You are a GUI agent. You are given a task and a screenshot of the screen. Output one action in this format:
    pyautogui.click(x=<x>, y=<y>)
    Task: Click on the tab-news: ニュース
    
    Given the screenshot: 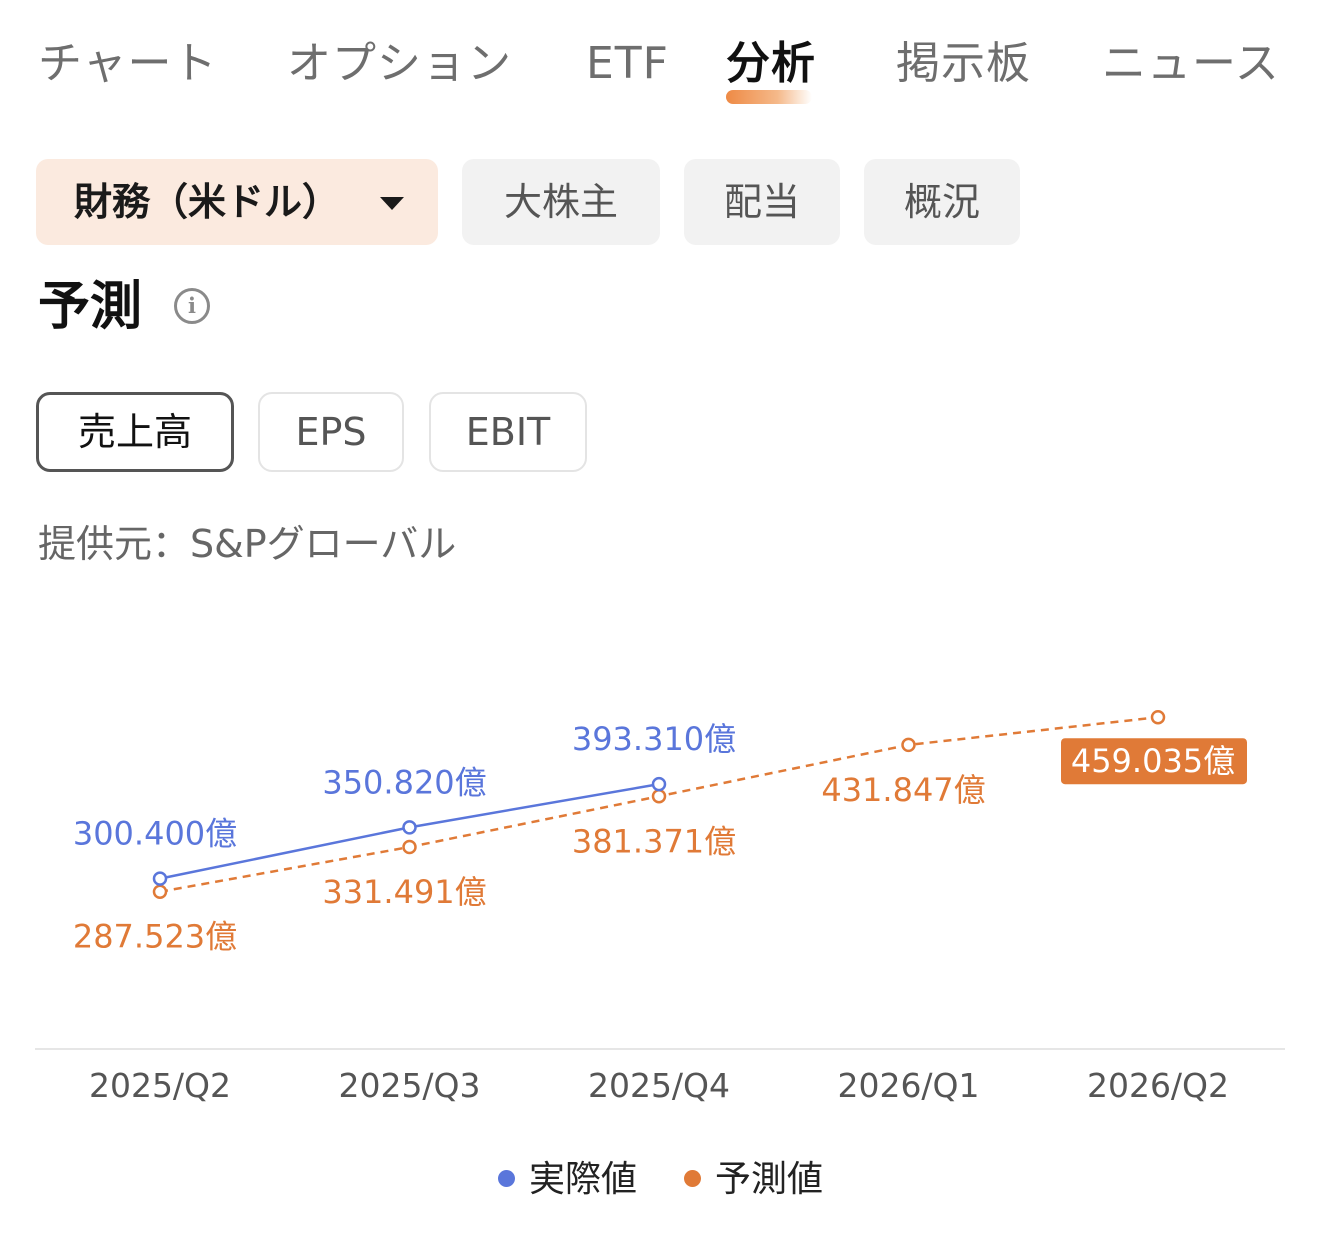 What is the action you would take?
    pyautogui.click(x=1191, y=63)
    